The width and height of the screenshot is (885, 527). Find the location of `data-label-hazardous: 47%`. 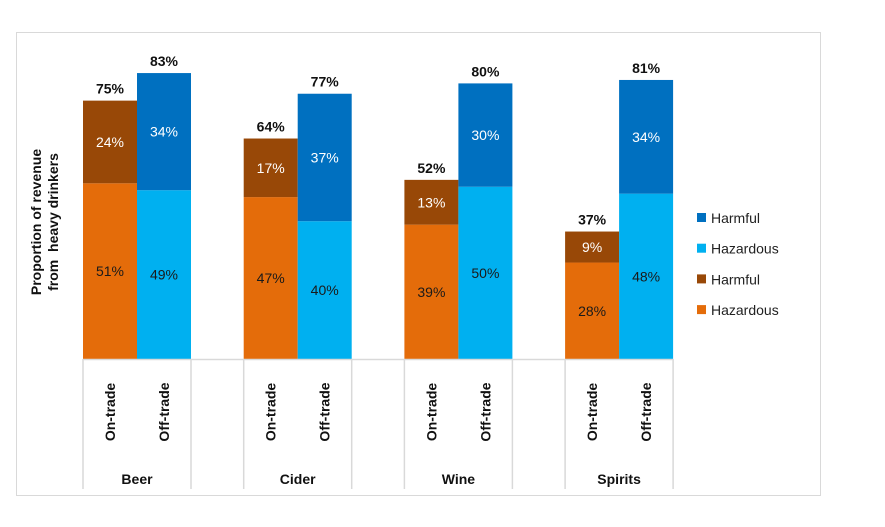

data-label-hazardous: 47% is located at coordinates (271, 278).